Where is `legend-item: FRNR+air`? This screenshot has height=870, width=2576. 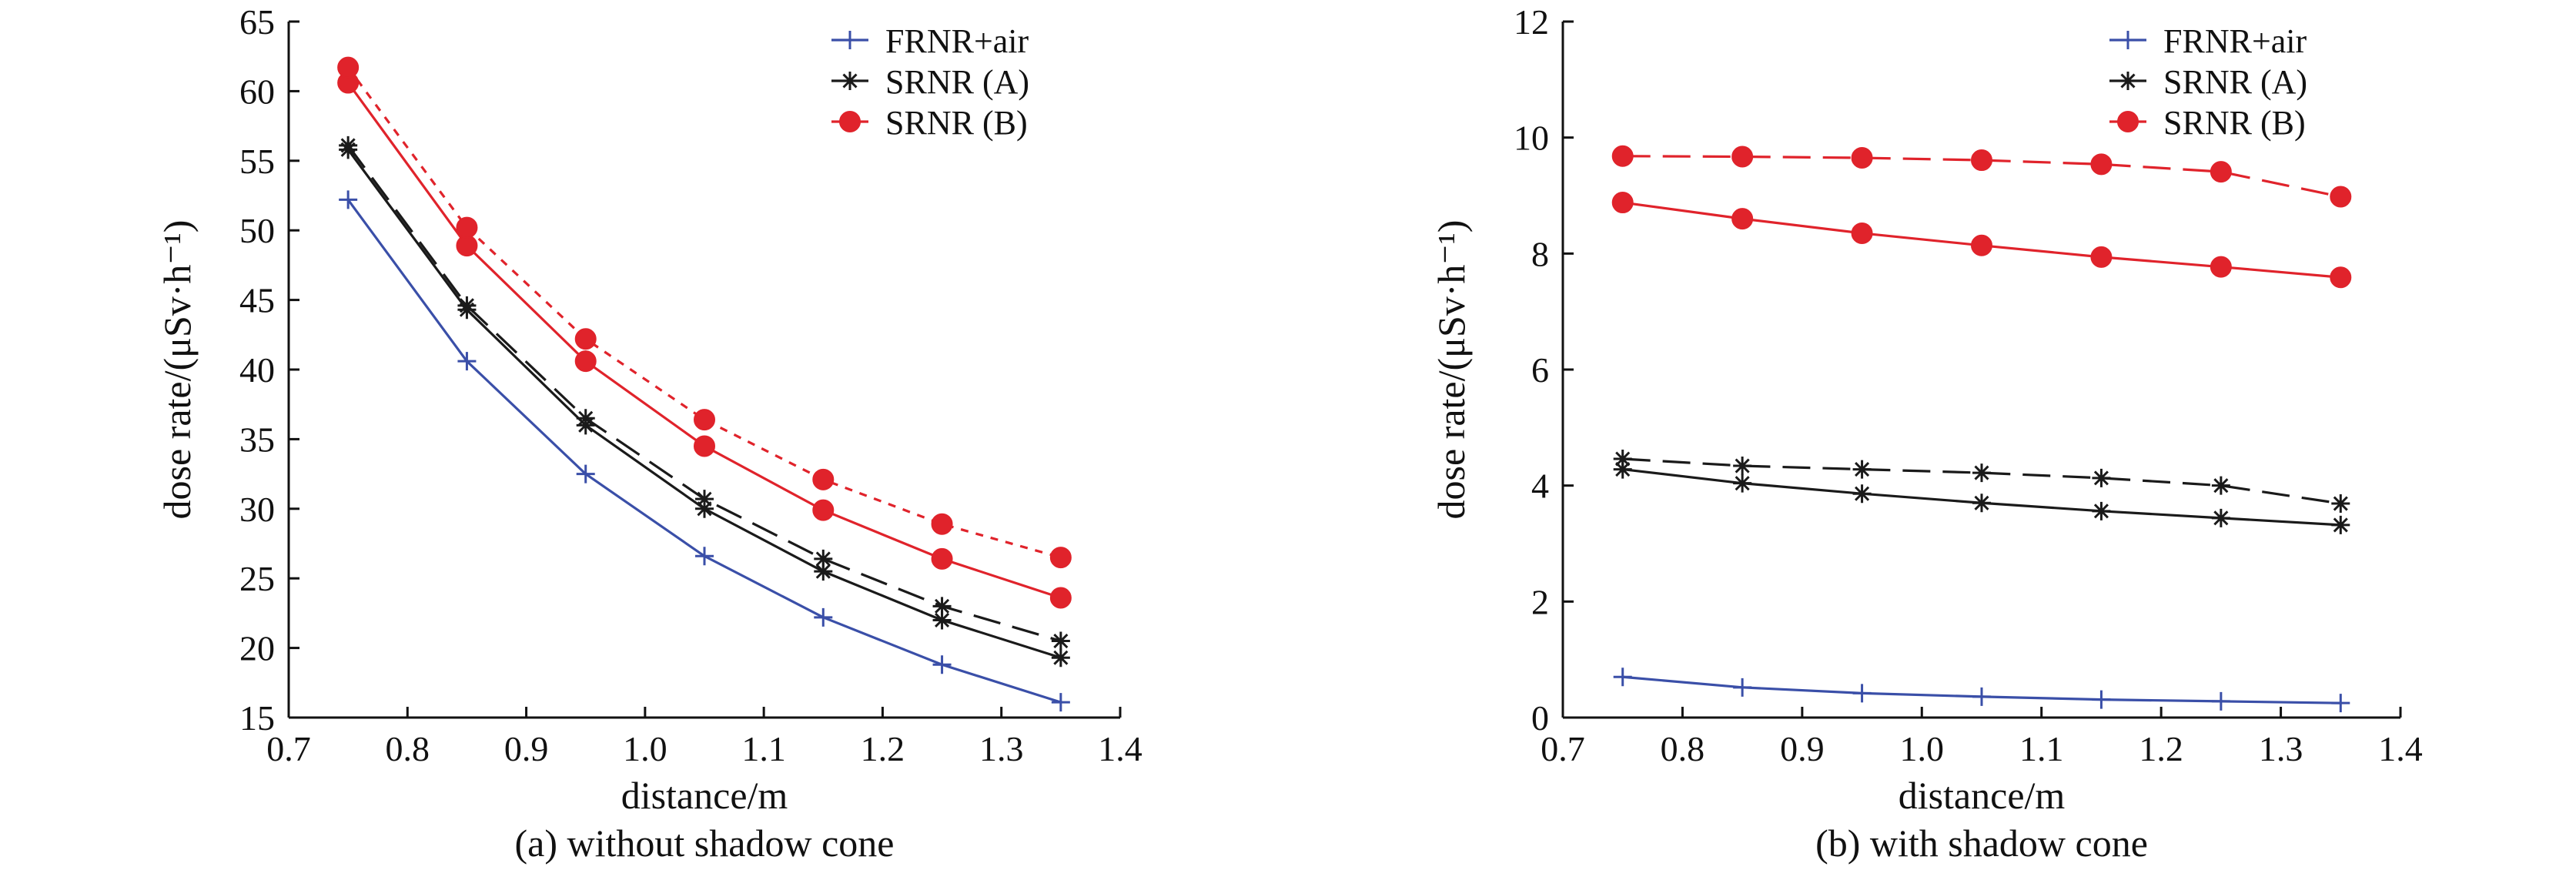 legend-item: FRNR+air is located at coordinates (930, 41).